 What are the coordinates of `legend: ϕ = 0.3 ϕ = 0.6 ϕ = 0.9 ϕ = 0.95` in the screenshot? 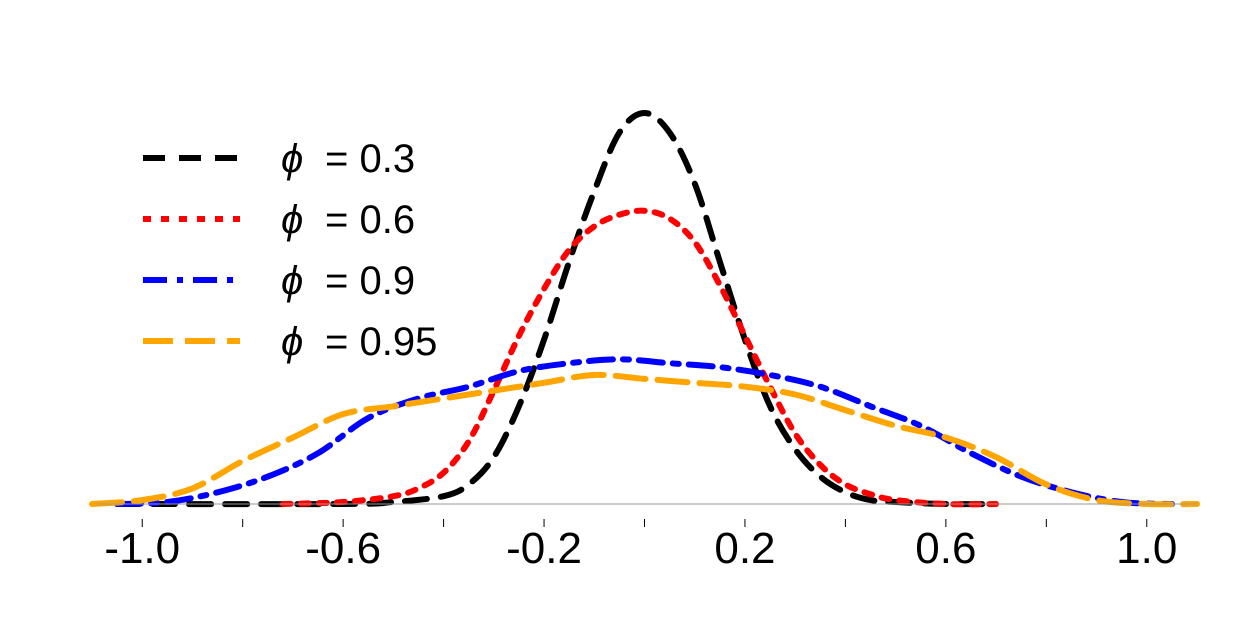 It's located at (290, 250).